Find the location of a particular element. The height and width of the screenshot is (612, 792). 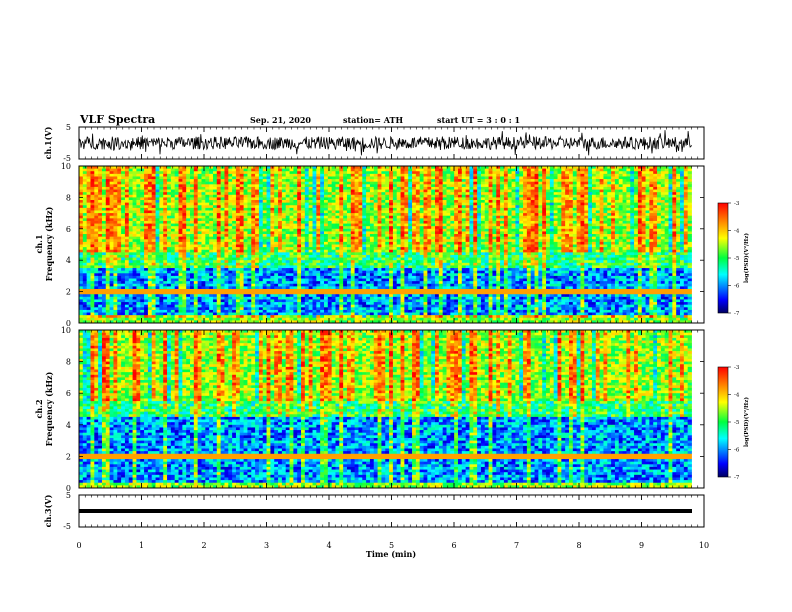

ch1-waveform-trace is located at coordinates (385, 143).